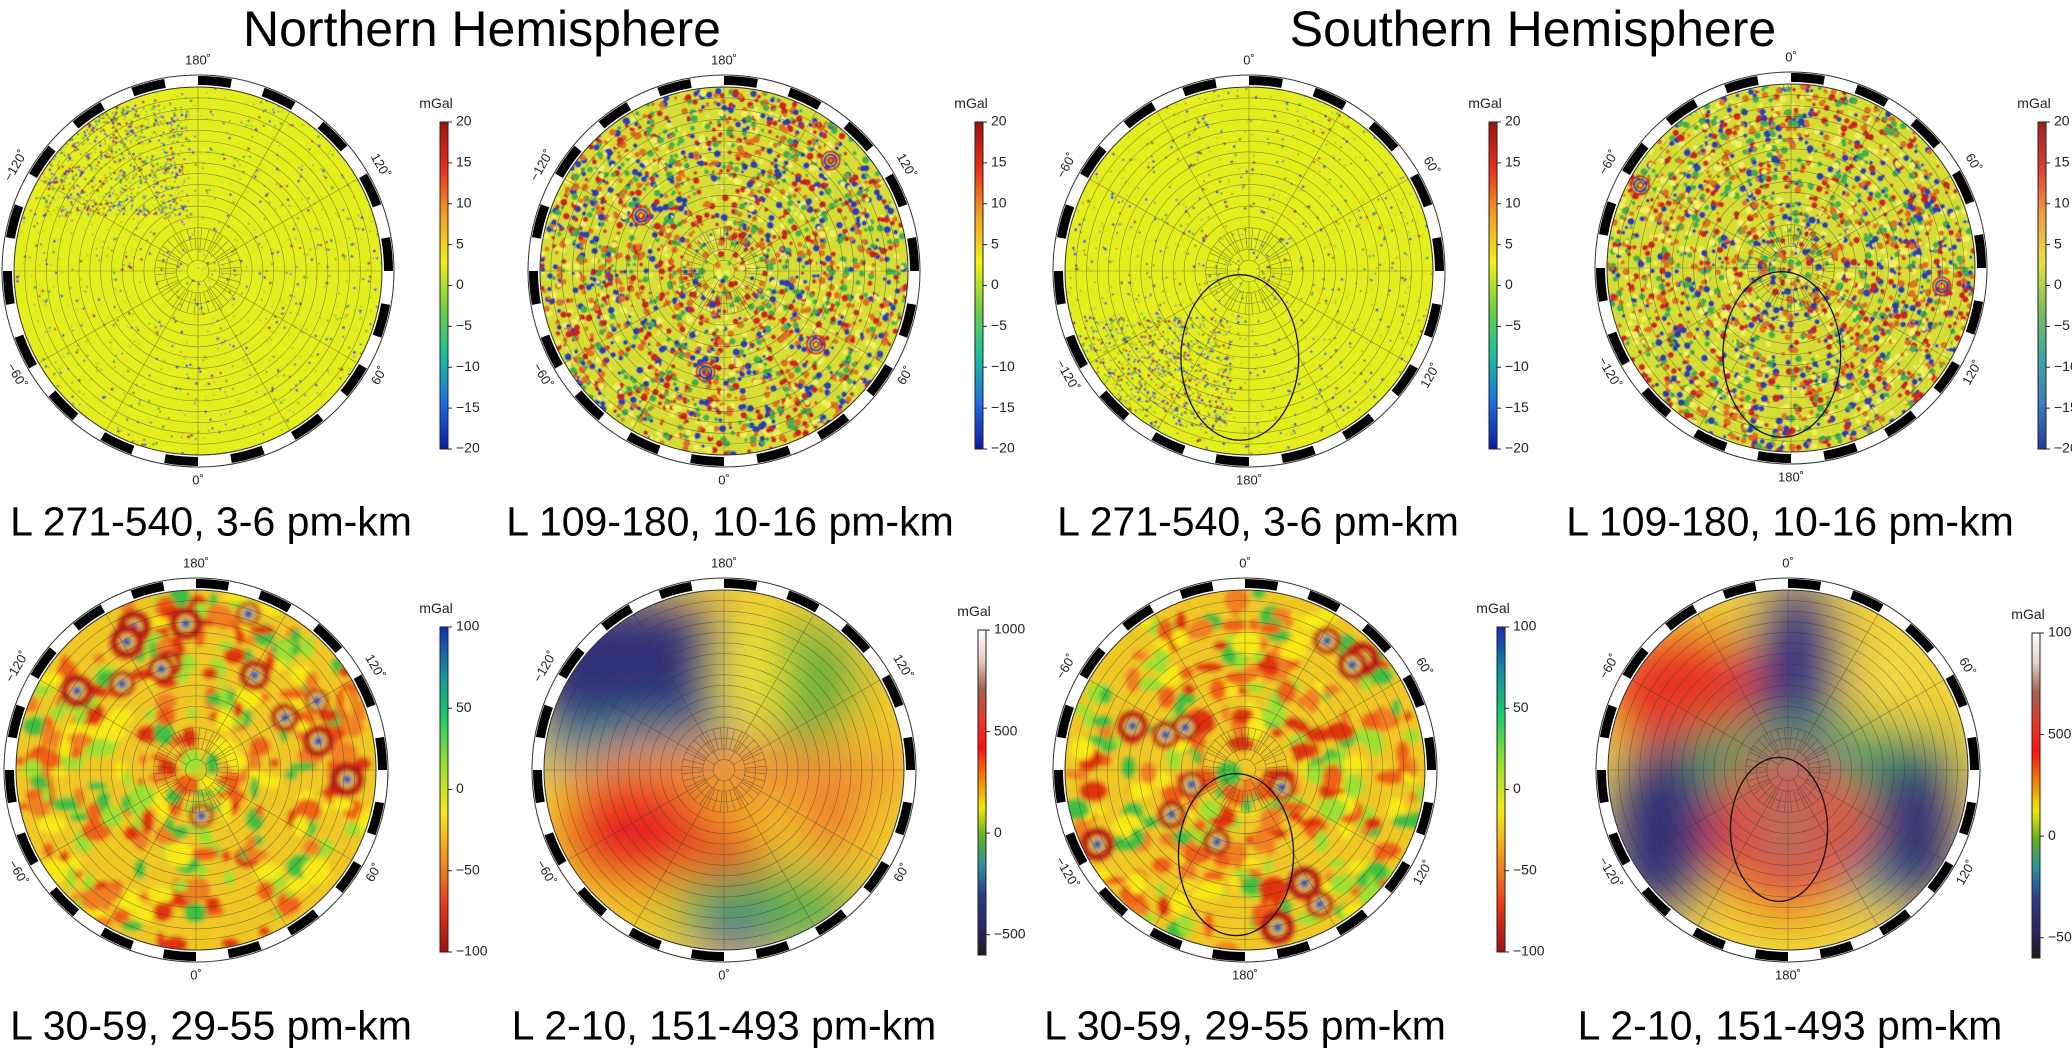 The image size is (2072, 1054). Describe the element at coordinates (1010, 933) in the screenshot. I see `colorbar-tick-label: −500` at that location.